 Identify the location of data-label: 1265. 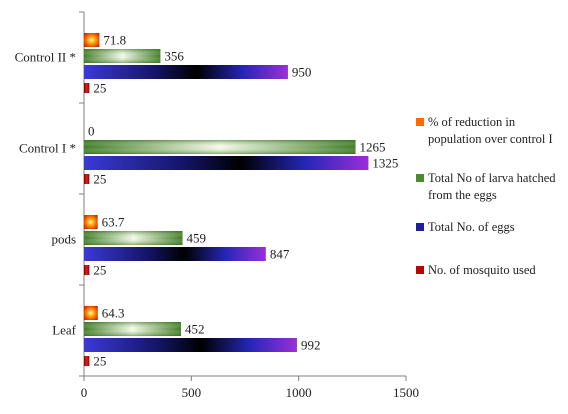
(373, 147).